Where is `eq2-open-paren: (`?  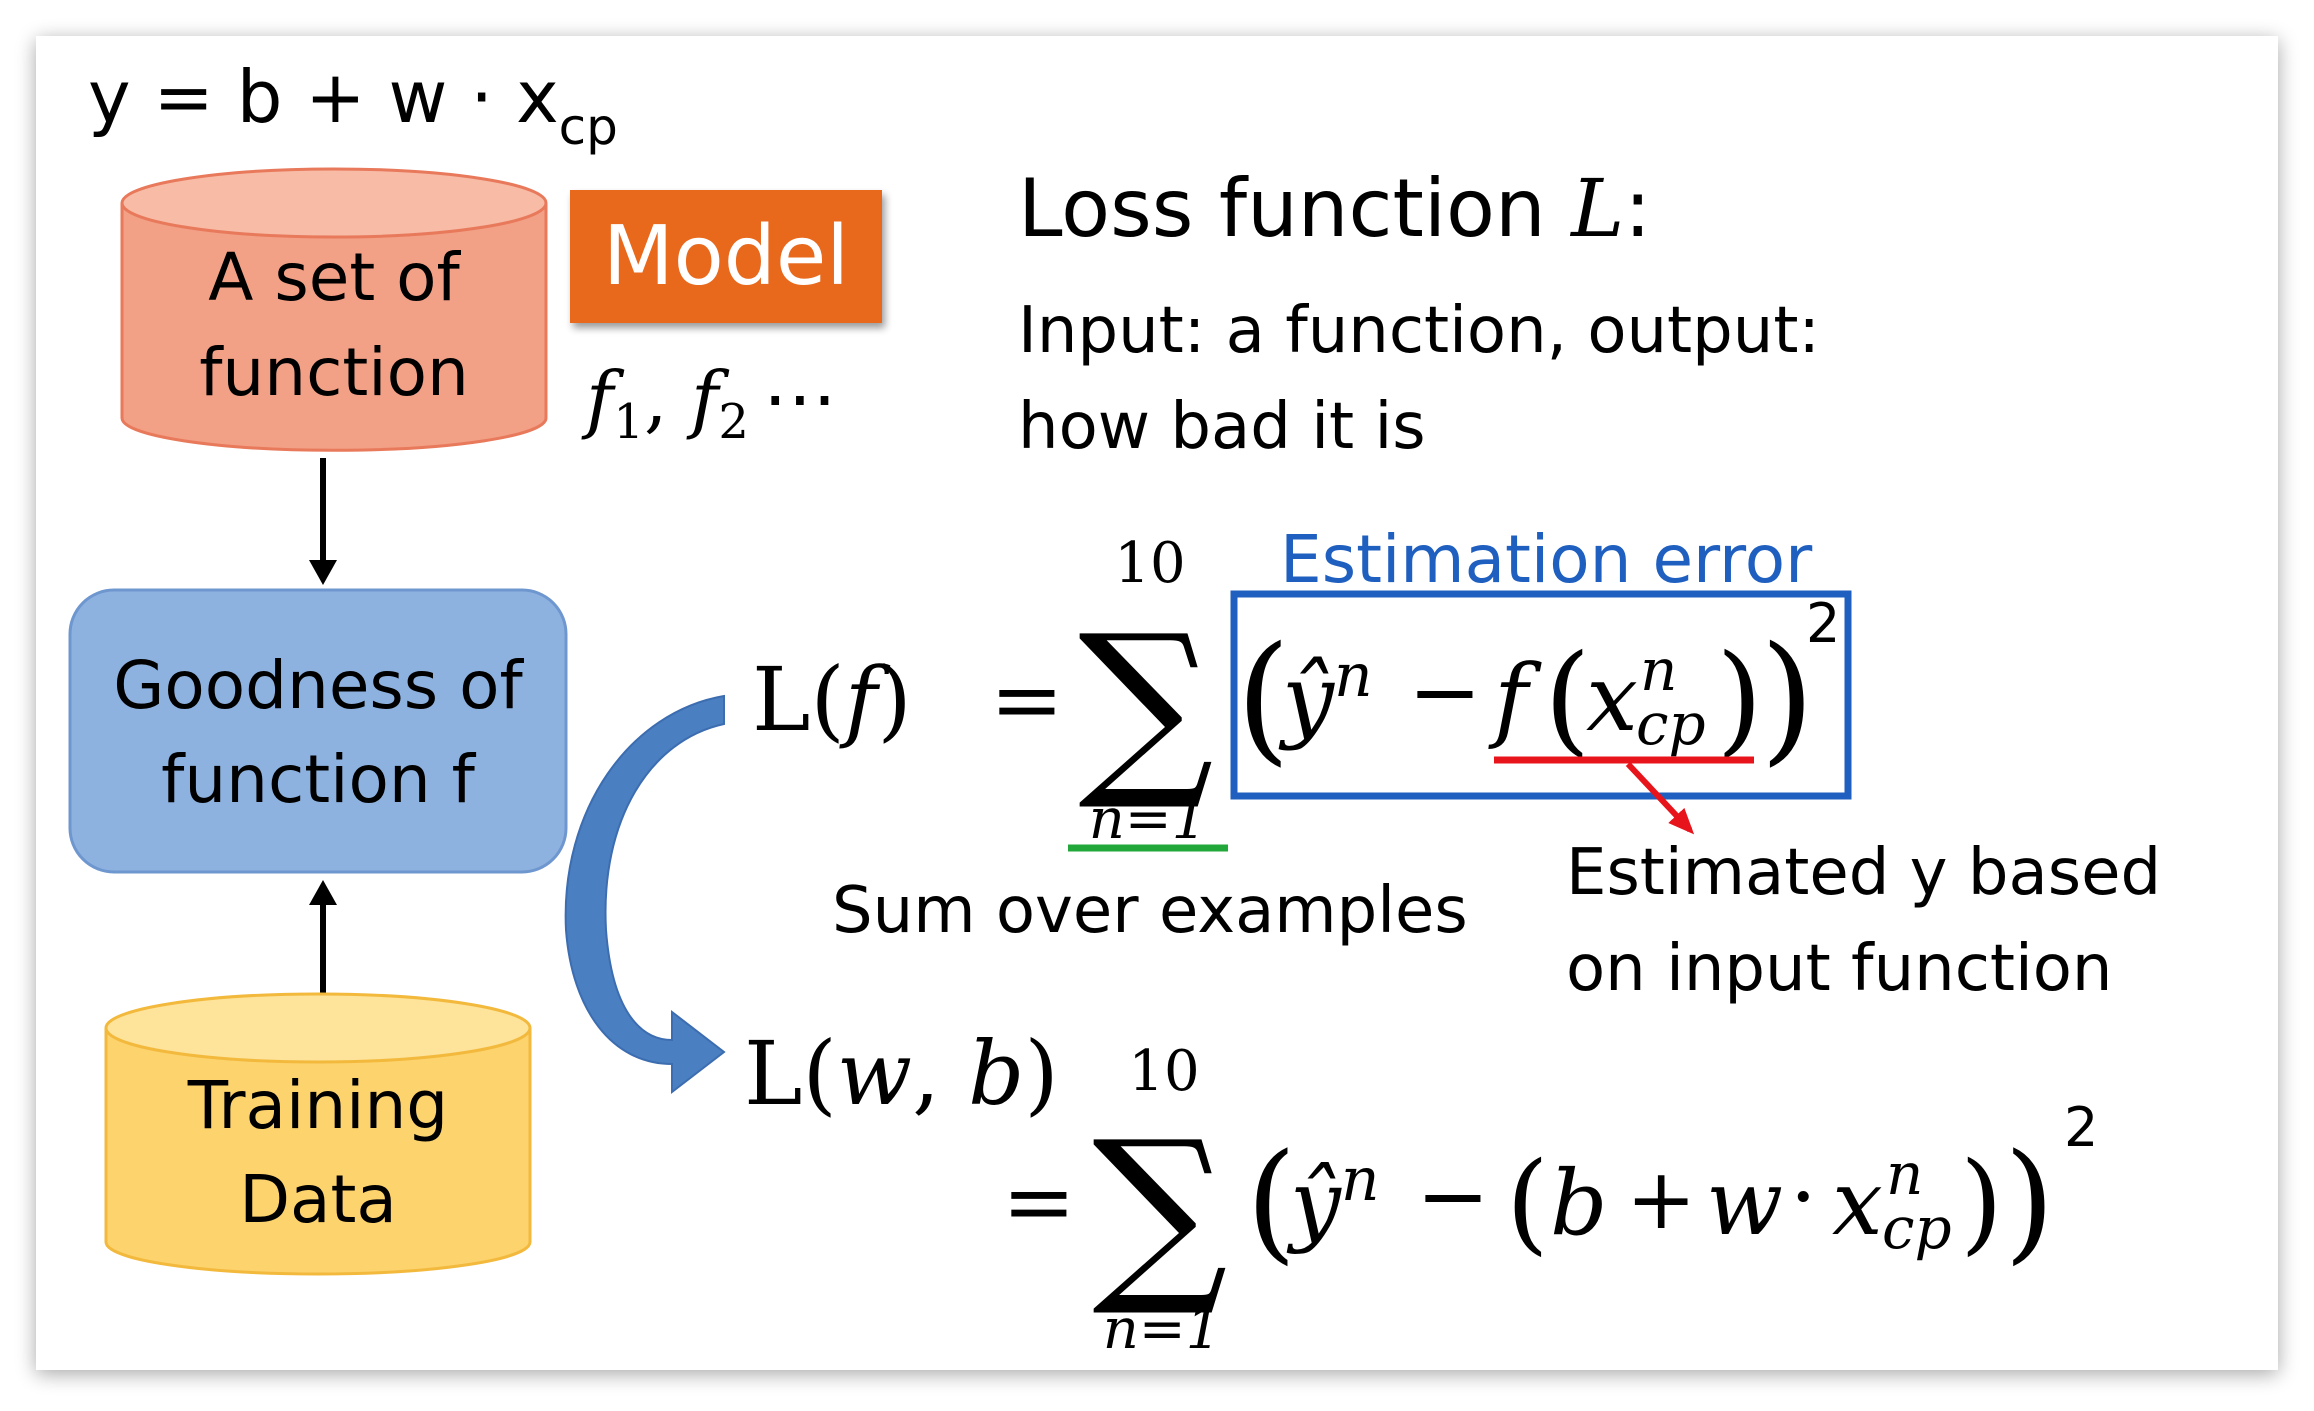 eq2-open-paren: ( is located at coordinates (1271, 1201).